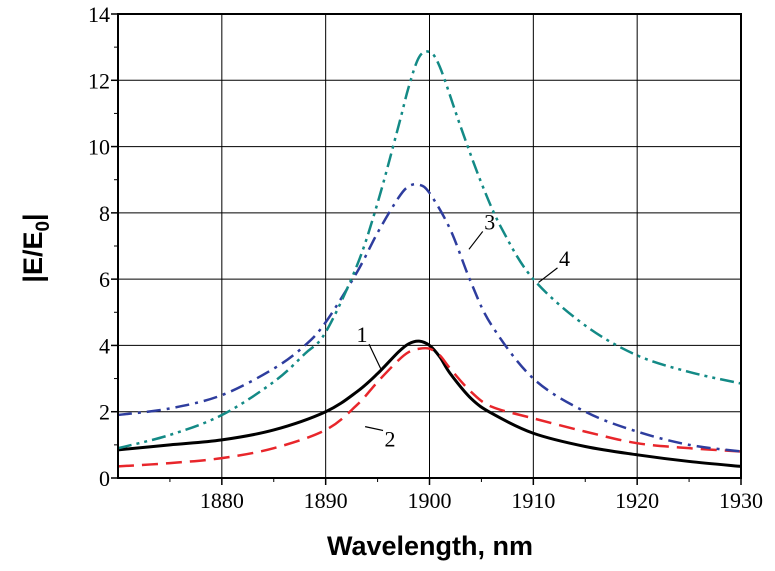 The width and height of the screenshot is (775, 571). What do you see at coordinates (430, 546) in the screenshot?
I see `x-axis-title: Wavelength, nm` at bounding box center [430, 546].